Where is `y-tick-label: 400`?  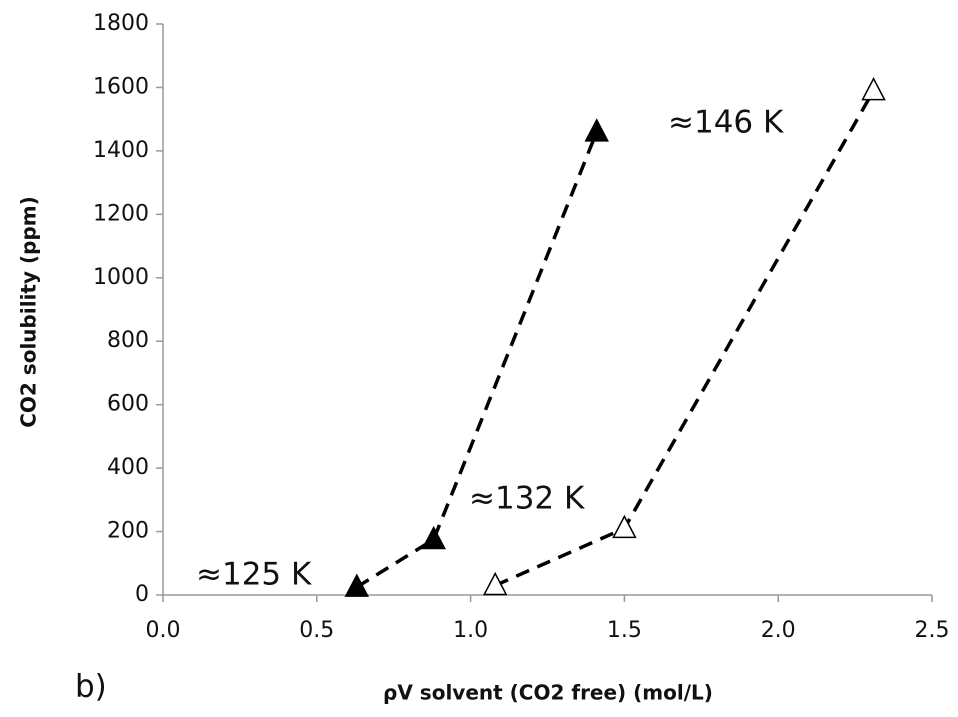 y-tick-label: 400 is located at coordinates (128, 467).